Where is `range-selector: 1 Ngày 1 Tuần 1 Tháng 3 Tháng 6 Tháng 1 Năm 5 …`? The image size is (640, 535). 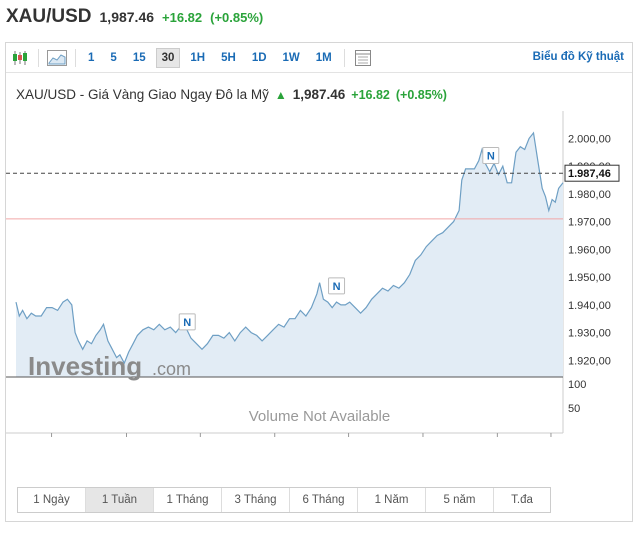 range-selector: 1 Ngày 1 Tuần 1 Tháng 3 Tháng 6 Tháng 1 Năm 5 … is located at coordinates (284, 500).